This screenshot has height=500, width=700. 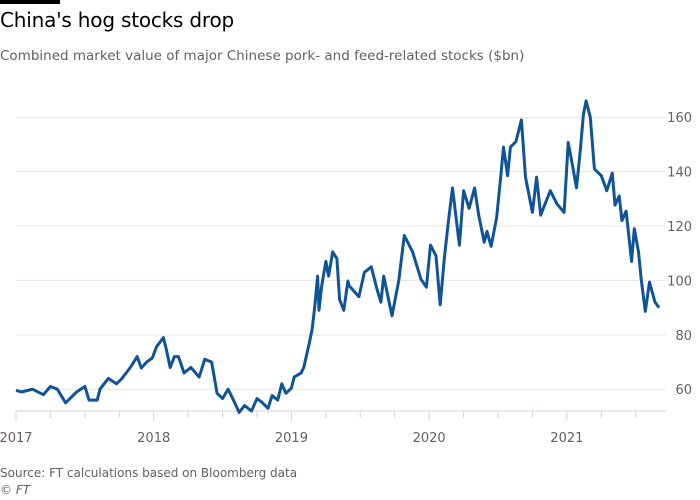 What do you see at coordinates (679, 281) in the screenshot?
I see `y-tick-label: 100` at bounding box center [679, 281].